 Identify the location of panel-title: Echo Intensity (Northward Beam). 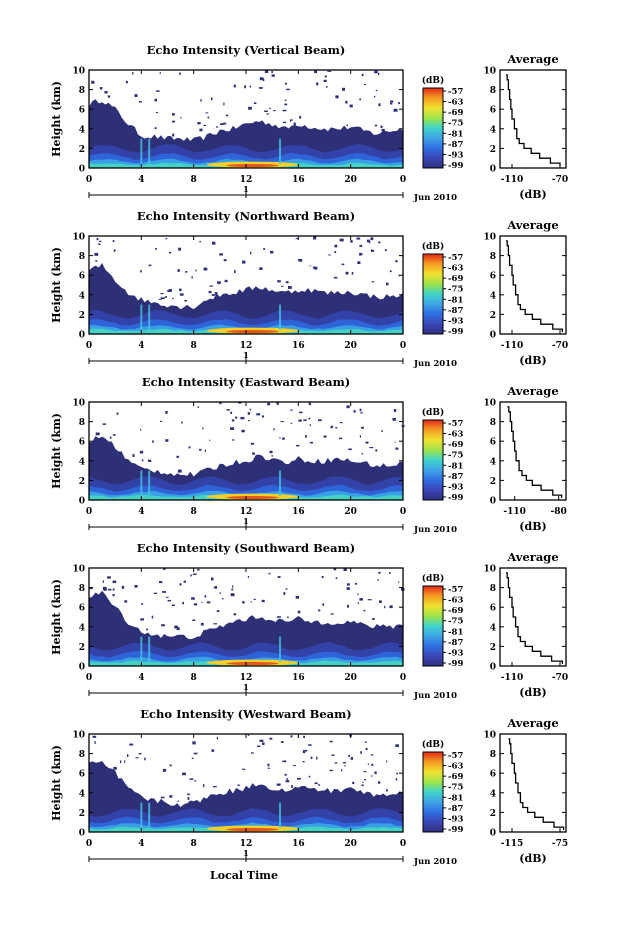
(246, 216).